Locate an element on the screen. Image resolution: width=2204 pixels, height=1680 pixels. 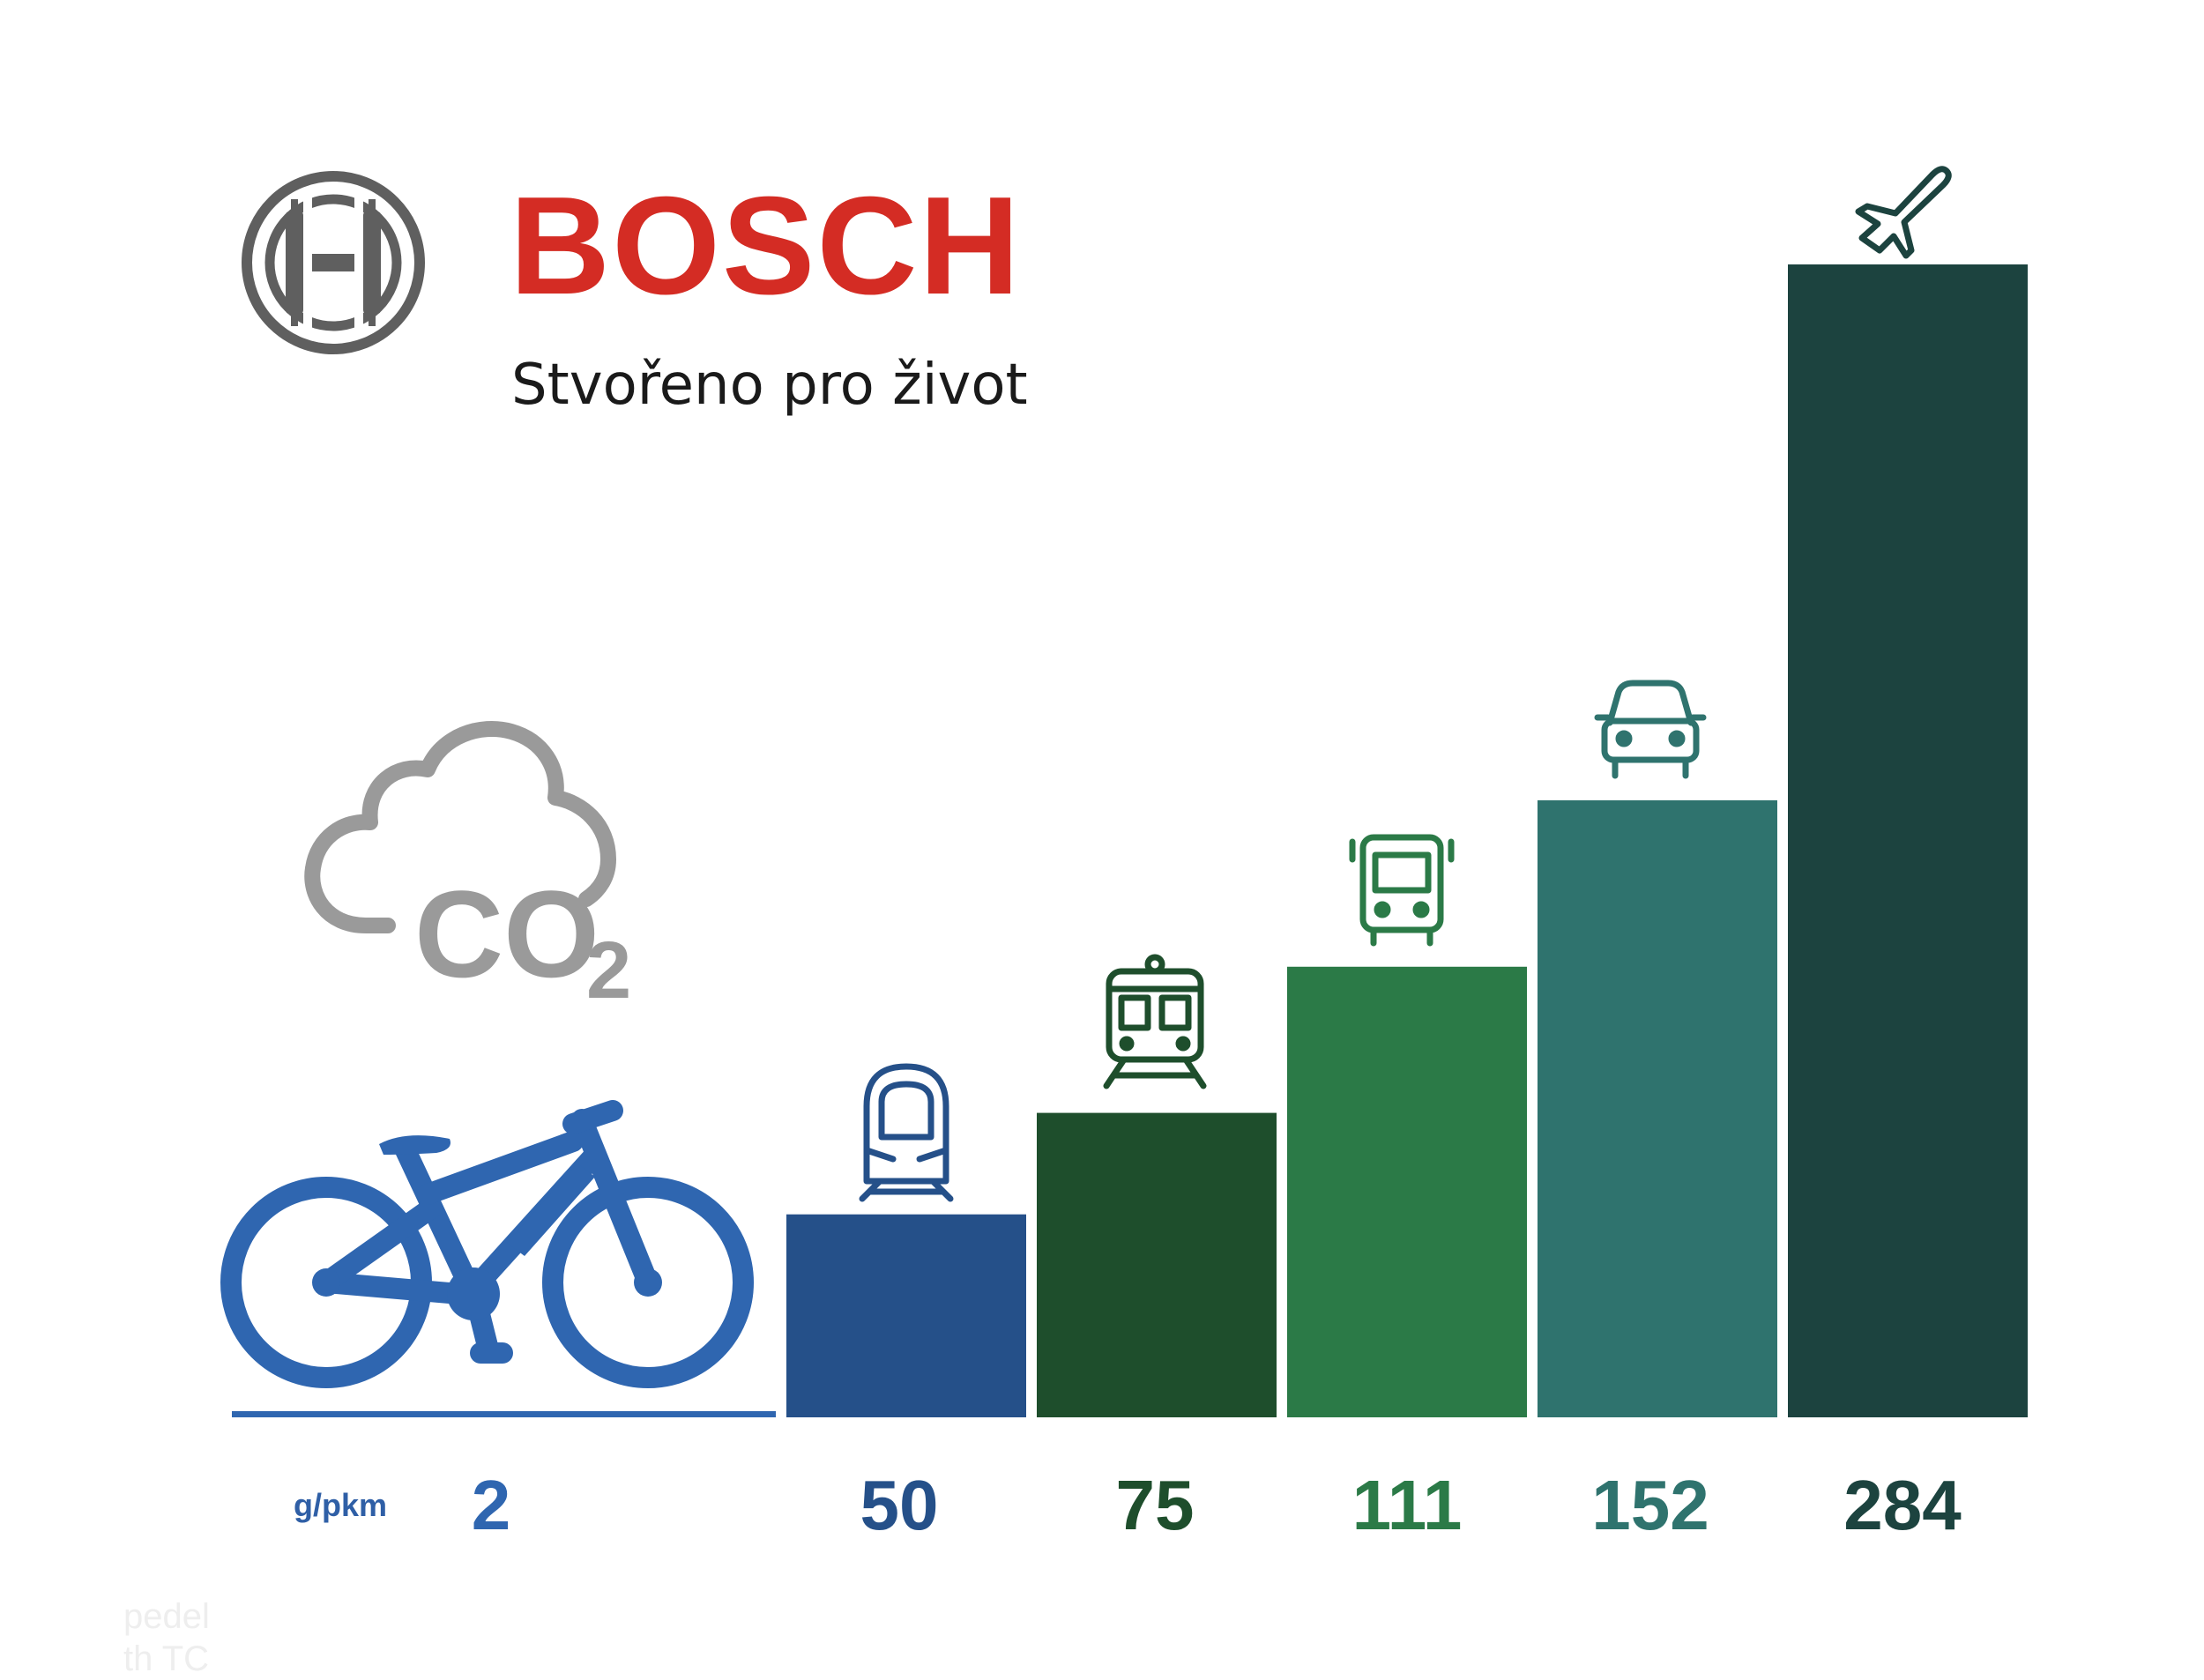
co2-label: CO is located at coordinates (507, 934).